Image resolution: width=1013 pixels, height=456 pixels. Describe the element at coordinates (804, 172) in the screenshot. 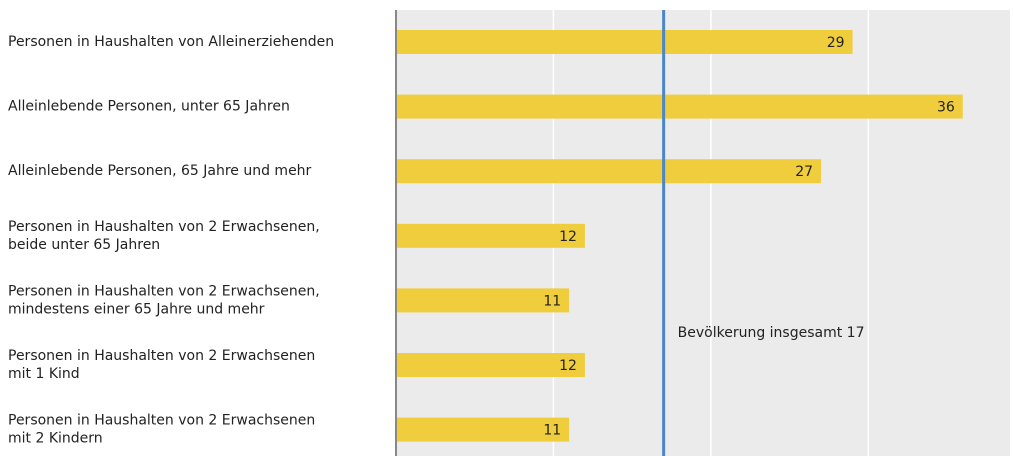

I see `value-label: 27` at that location.